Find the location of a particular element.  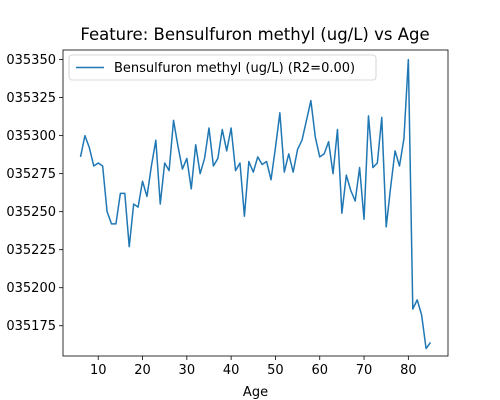

x-tick-label: 10 is located at coordinates (98, 370).